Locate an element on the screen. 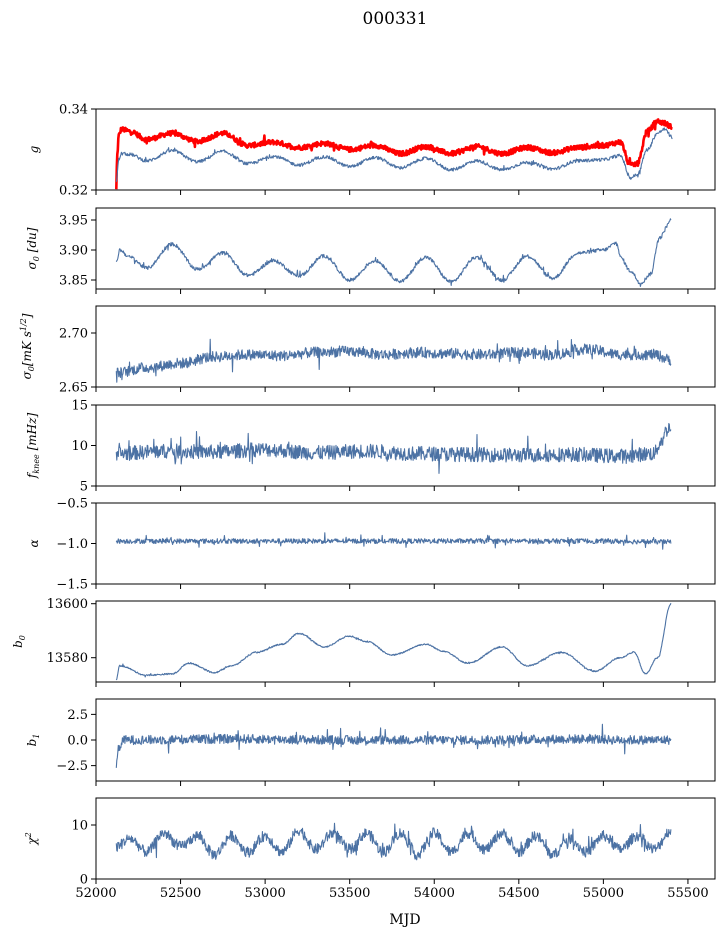  y-tick-label-1-1: 0.32 is located at coordinates (73, 191).